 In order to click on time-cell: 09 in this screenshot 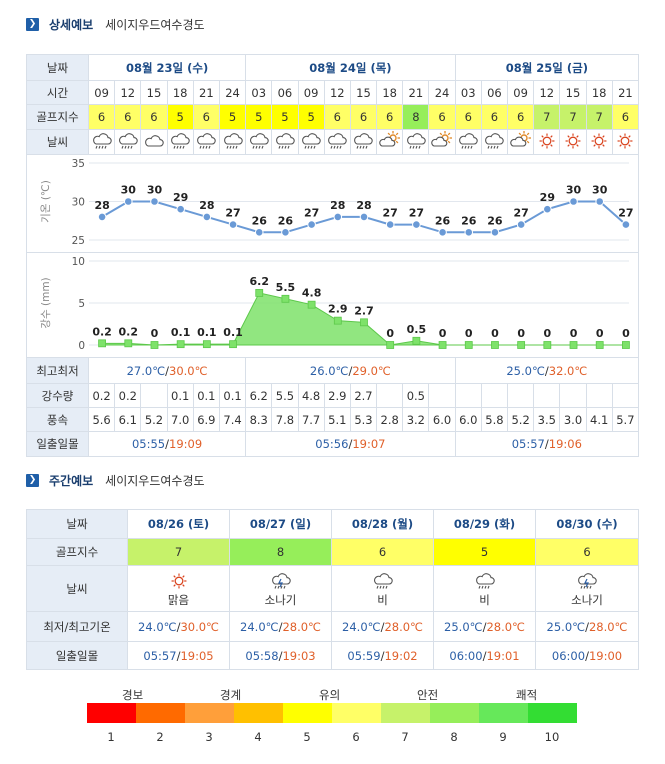, I will do `click(521, 92)`.